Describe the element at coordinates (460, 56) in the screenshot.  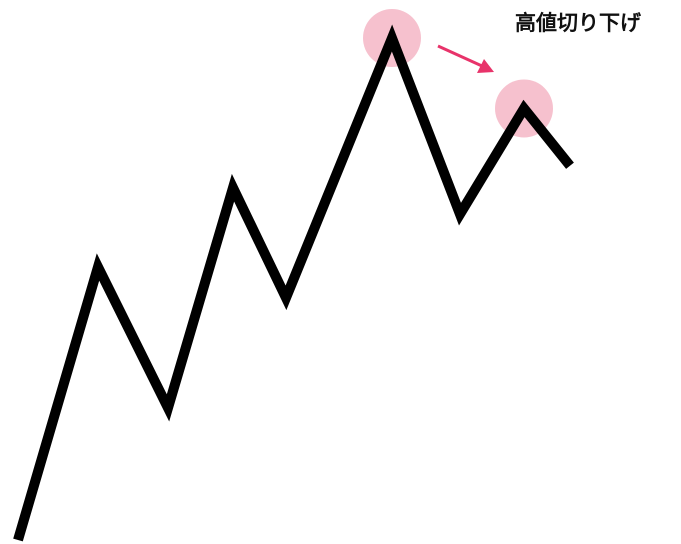
I see `arrow-shaft` at that location.